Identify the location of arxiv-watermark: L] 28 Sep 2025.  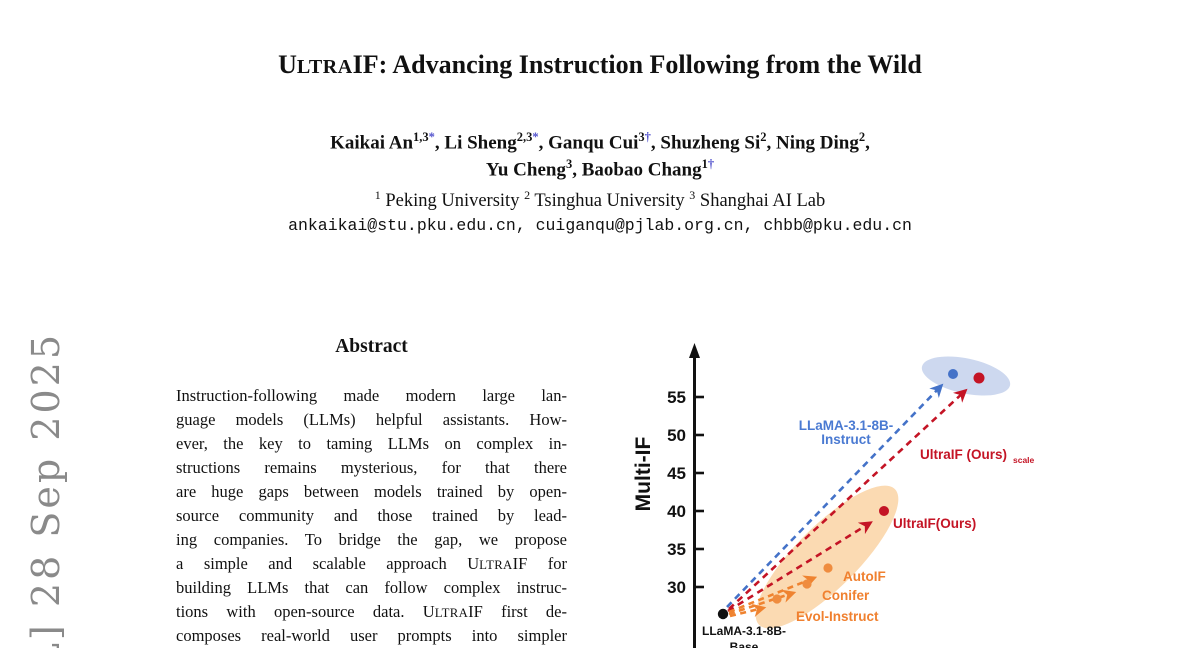
(46, 489).